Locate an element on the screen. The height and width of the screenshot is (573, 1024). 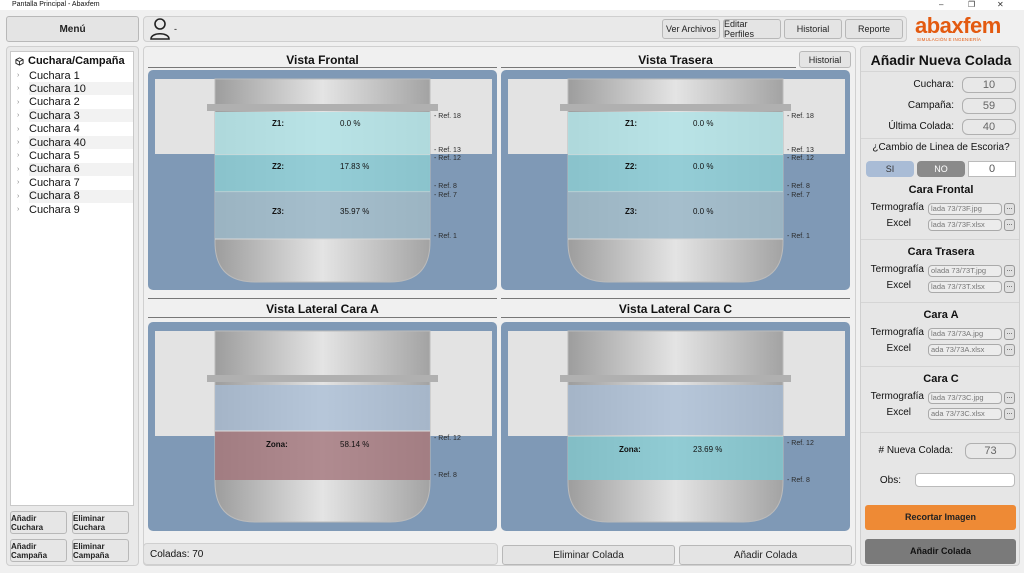
window-titlebar: Pantalla Principal - Abaxfem – ❐ ✕ is located at coordinates (512, 5).